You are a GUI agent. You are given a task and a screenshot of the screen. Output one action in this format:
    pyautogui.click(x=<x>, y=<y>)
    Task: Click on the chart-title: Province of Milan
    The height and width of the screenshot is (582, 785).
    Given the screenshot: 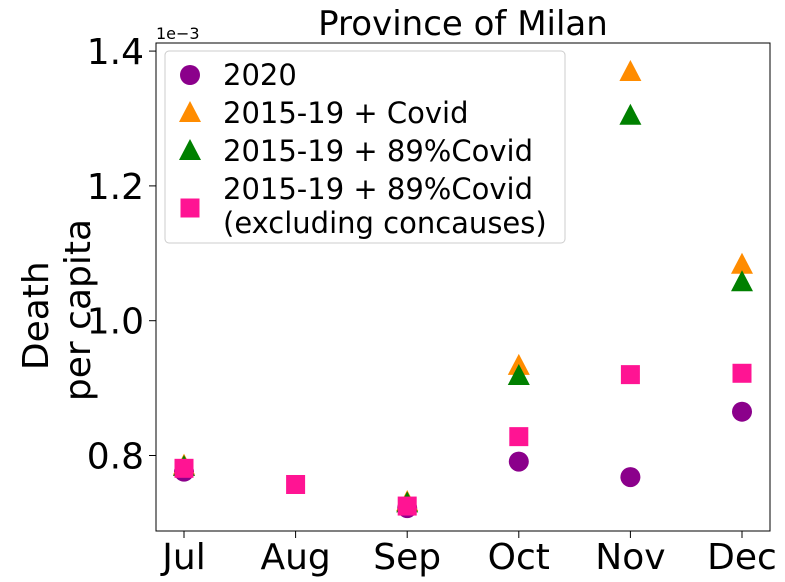 What is the action you would take?
    pyautogui.click(x=463, y=24)
    